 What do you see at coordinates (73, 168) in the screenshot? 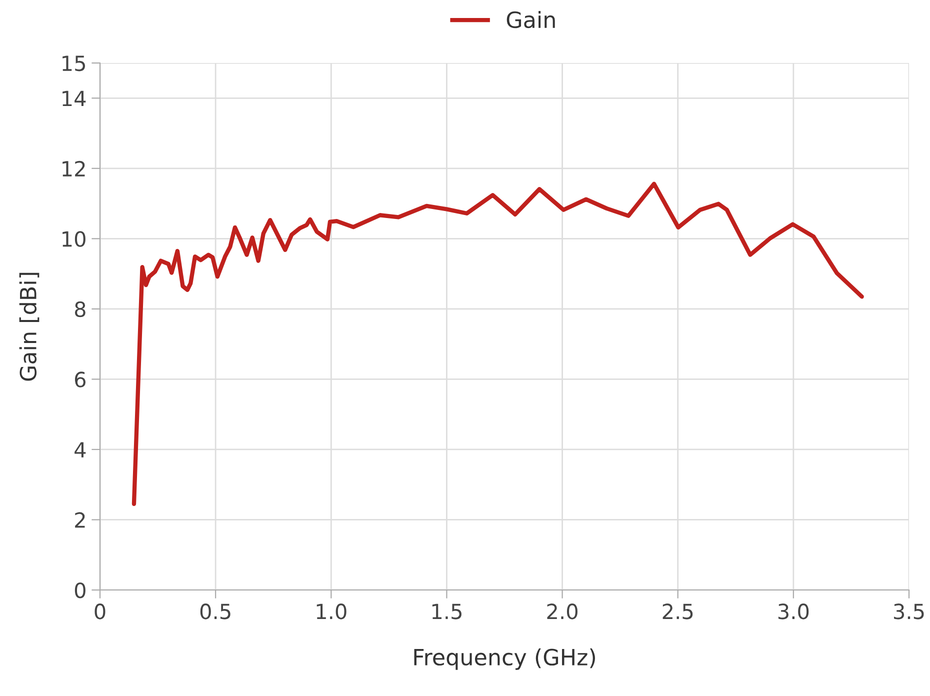
I see `y-tick-label: 12` at bounding box center [73, 168].